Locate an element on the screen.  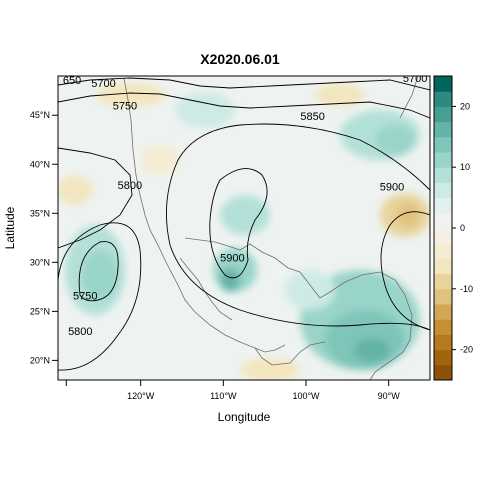
colorbar: 20 10 0 -10 -20 is located at coordinates (453, 228).